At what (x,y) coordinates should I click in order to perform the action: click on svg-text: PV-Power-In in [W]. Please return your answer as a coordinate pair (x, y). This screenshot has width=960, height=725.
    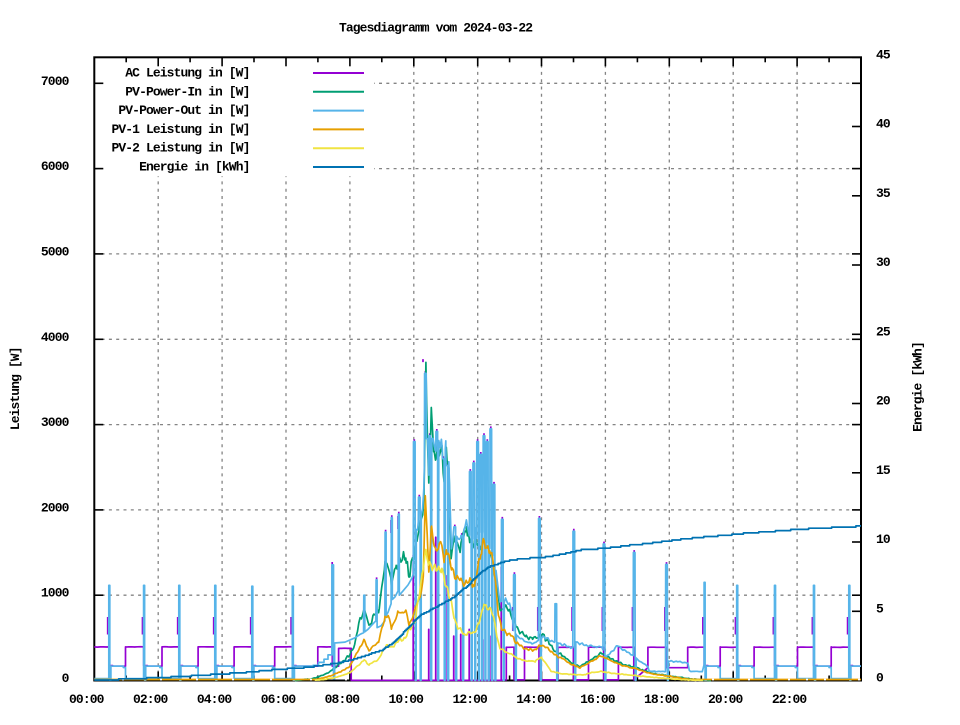
    Looking at the image, I should click on (187, 91).